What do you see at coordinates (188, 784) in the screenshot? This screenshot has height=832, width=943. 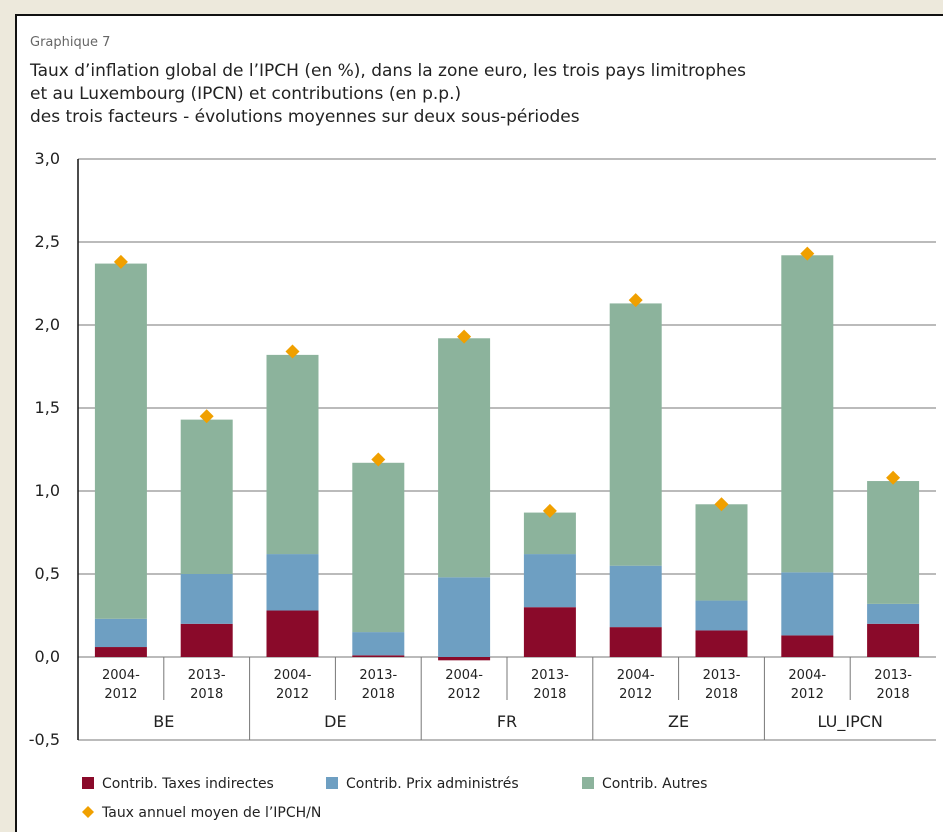 I see `legend-label: Contrib. Taxes indirectes` at bounding box center [188, 784].